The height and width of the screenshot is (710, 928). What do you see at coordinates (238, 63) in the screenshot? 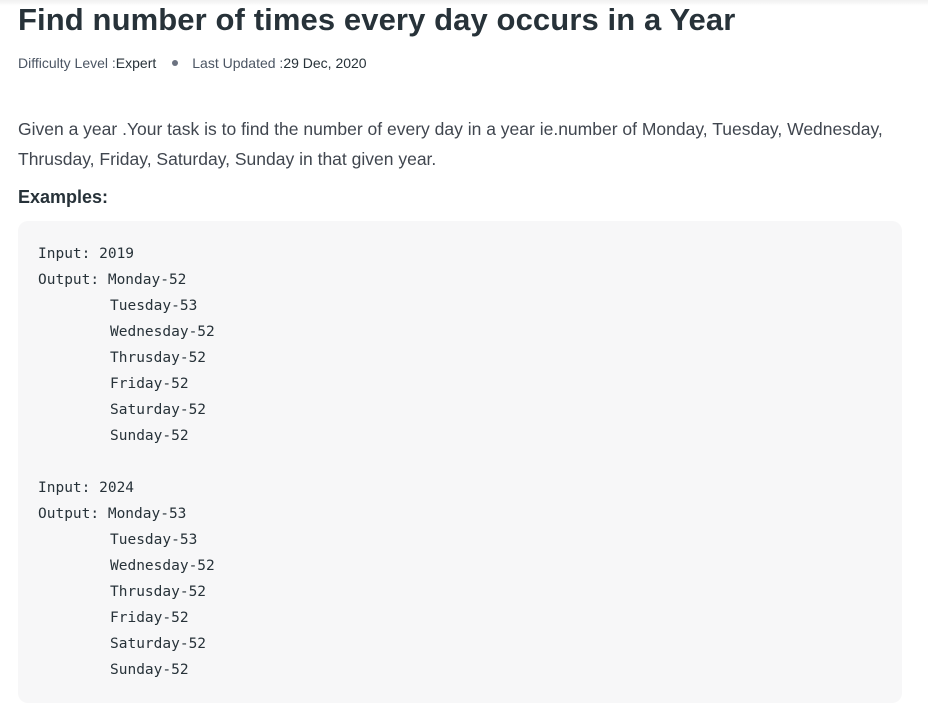
I see `last-updated-label: Last Updated :` at bounding box center [238, 63].